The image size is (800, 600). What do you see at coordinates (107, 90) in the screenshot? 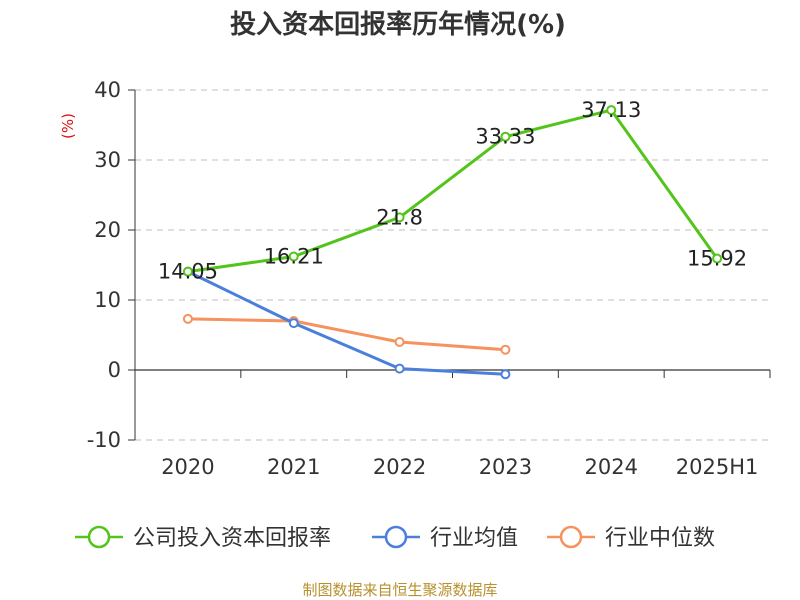
I see `y-tick-label: 40` at bounding box center [107, 90].